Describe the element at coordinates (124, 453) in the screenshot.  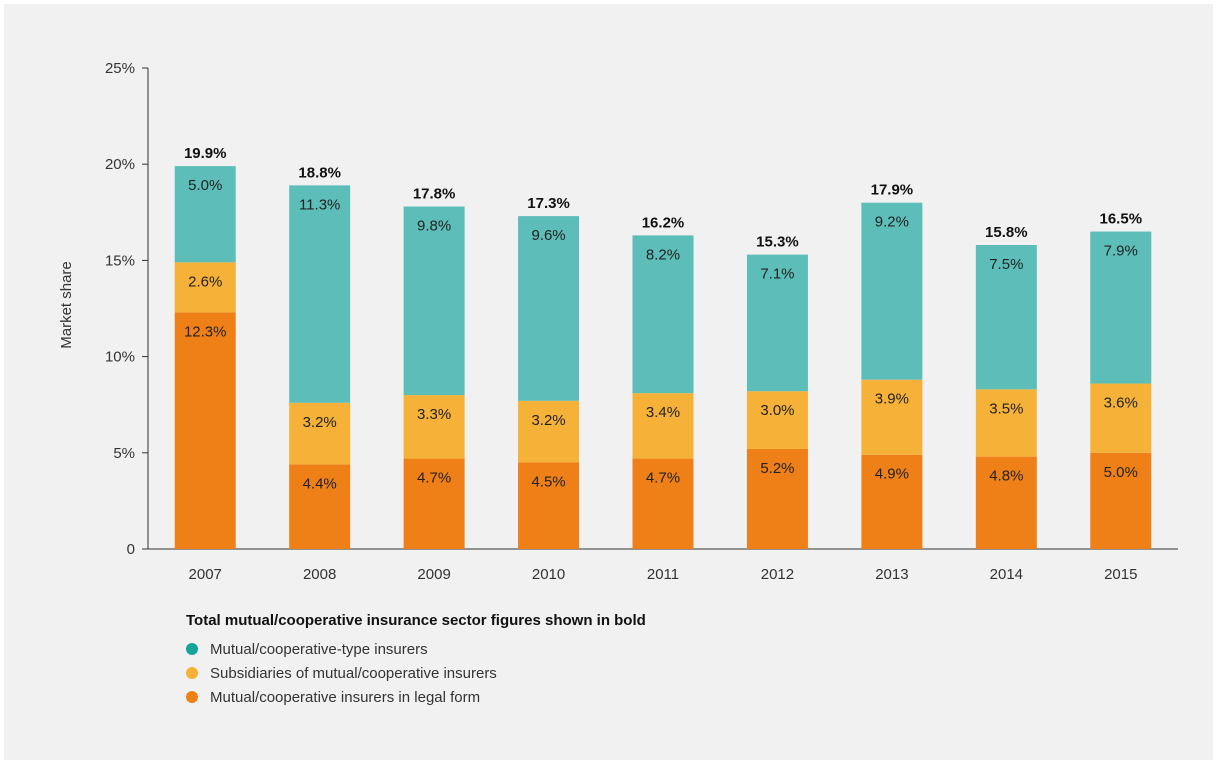
I see `y-tick-label: 5%` at that location.